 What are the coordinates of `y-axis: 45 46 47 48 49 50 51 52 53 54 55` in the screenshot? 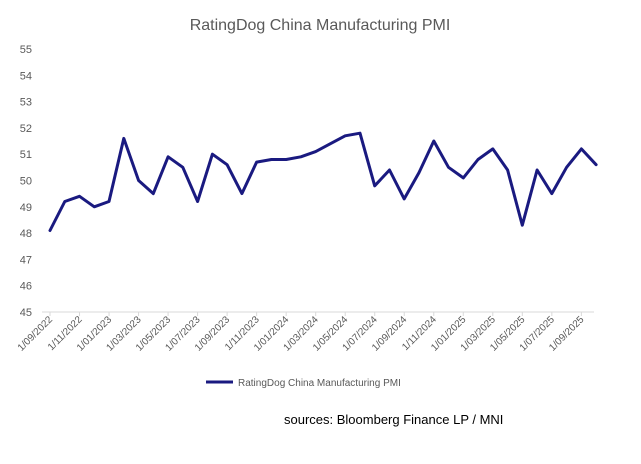 It's located at (26, 181).